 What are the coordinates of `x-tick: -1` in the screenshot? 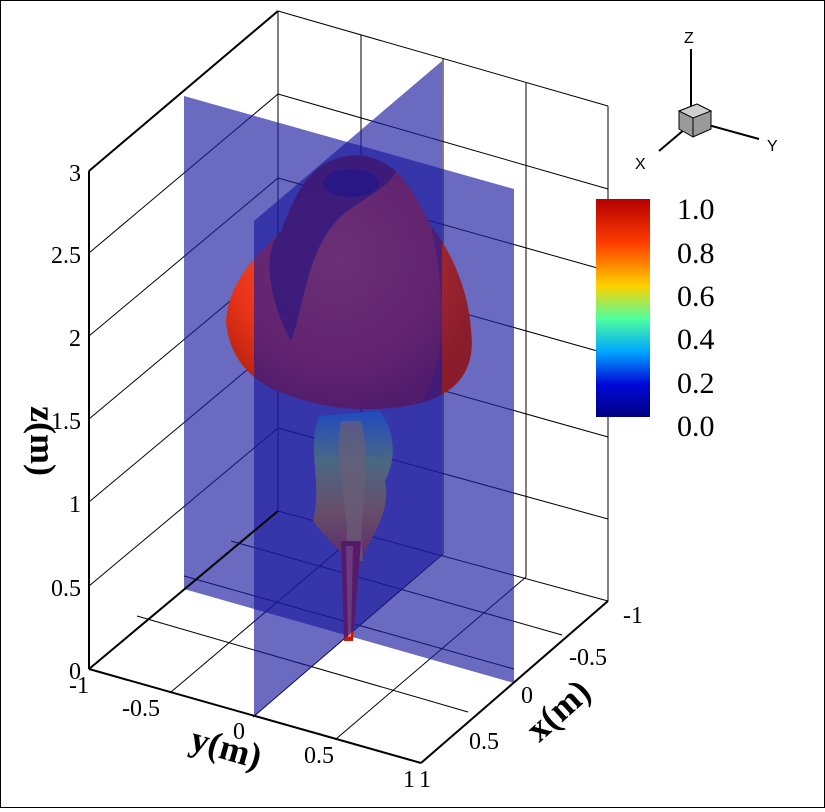 It's located at (633, 616).